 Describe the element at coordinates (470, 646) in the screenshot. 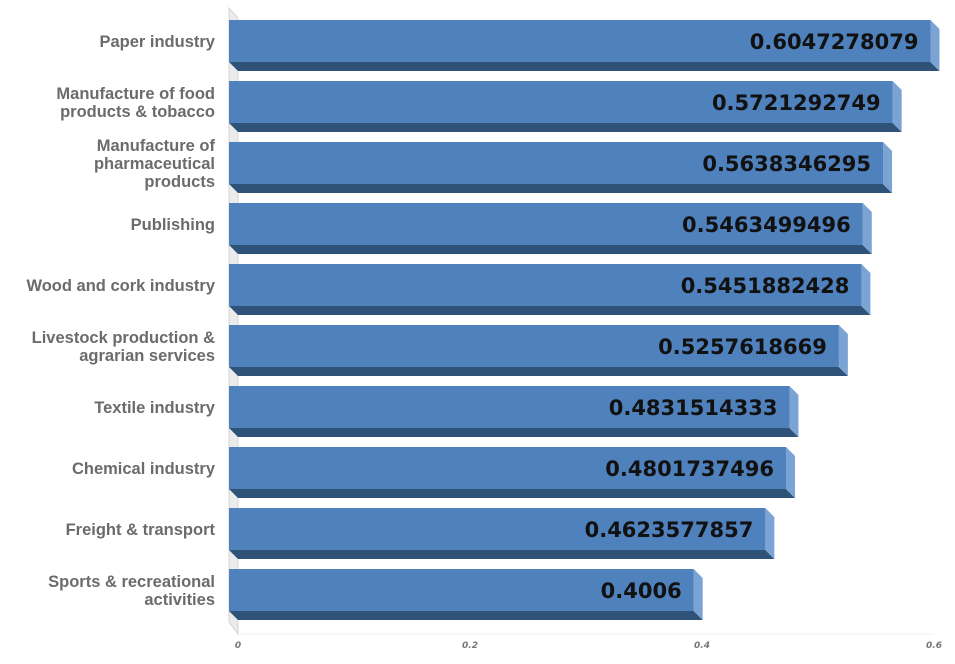

I see `x-tick-label: 0.2` at that location.